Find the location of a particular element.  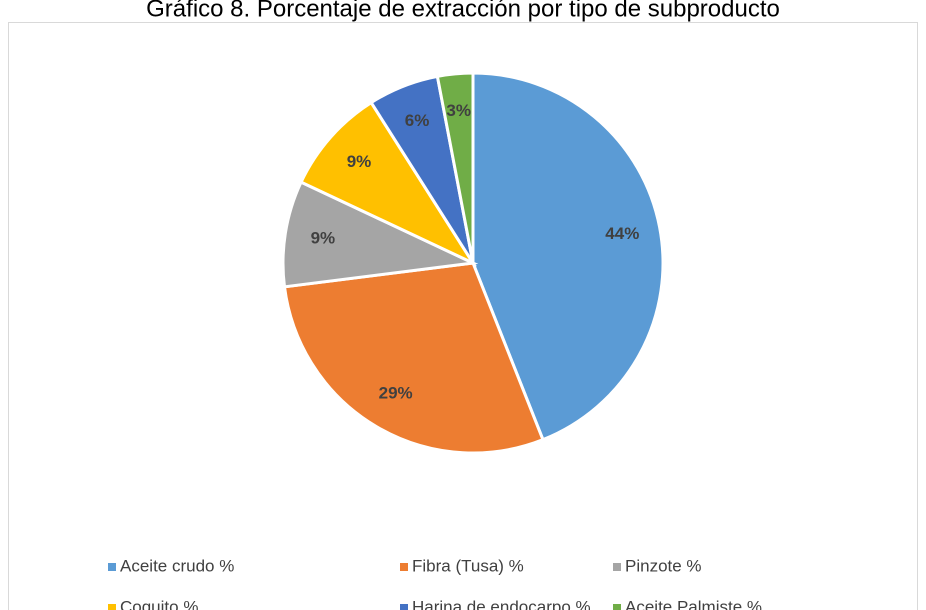

data-label: 29% is located at coordinates (396, 392).